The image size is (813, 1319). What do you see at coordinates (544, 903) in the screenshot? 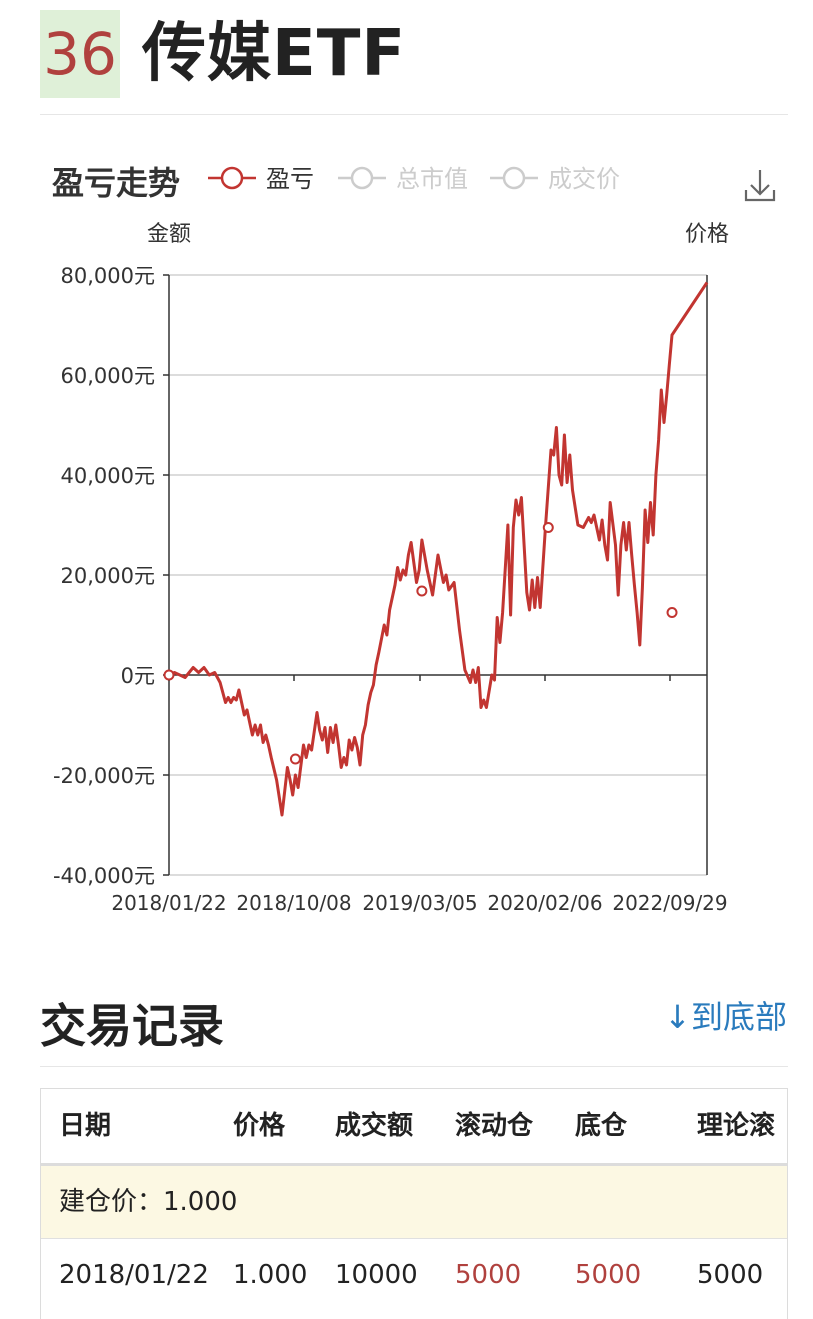
I see `x-tick-label: 2020/02/06` at bounding box center [544, 903].